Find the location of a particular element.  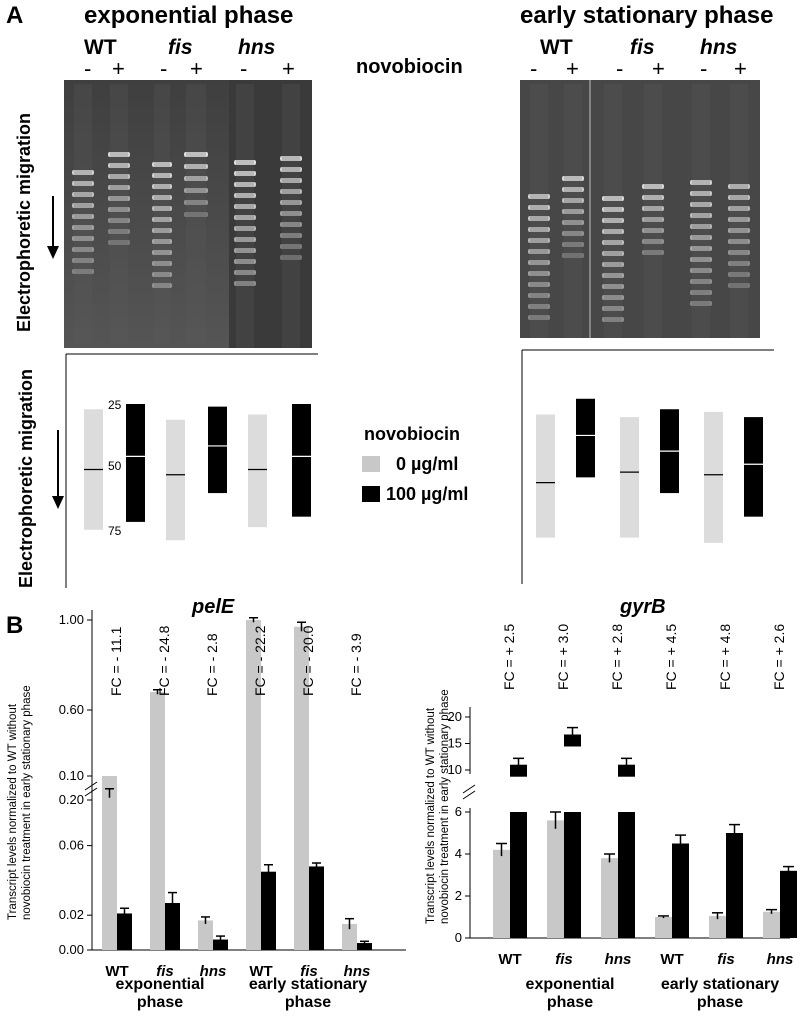

y-tick-label: 10 is located at coordinates (455, 769).